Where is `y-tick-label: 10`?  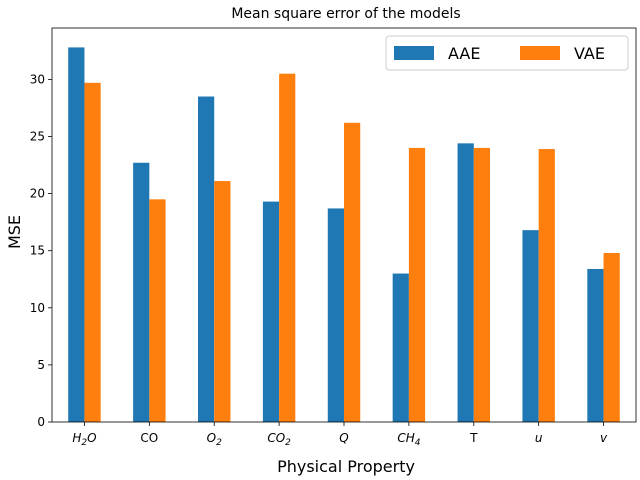
y-tick-label: 10 is located at coordinates (37, 308).